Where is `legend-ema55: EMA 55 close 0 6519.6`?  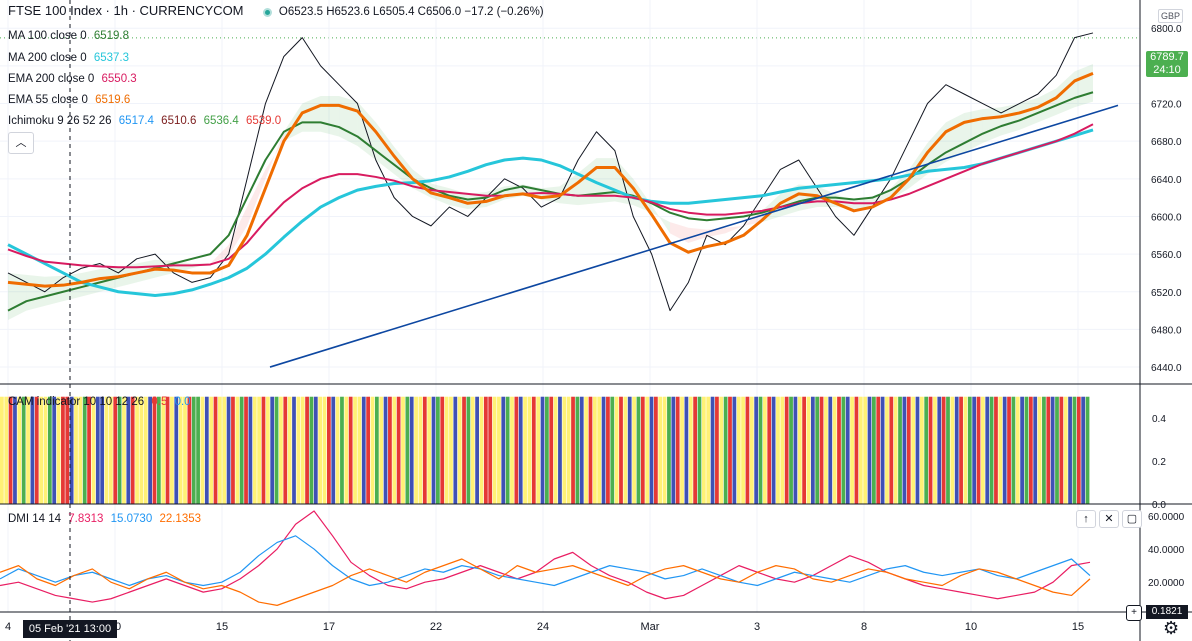
legend-ema55: EMA 55 close 0 6519.6 is located at coordinates (71, 100).